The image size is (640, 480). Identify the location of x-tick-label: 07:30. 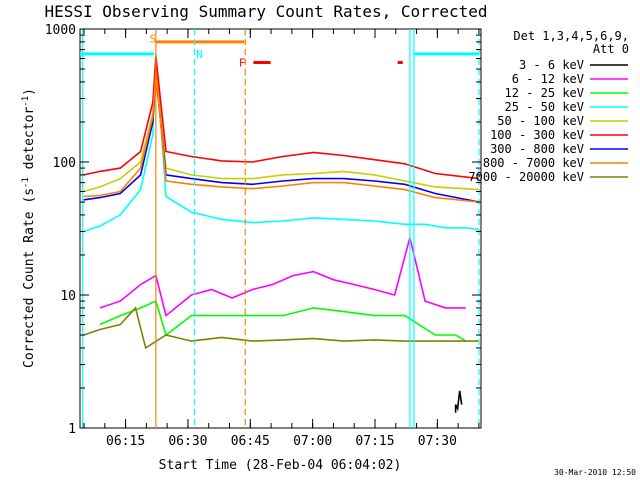
(437, 441).